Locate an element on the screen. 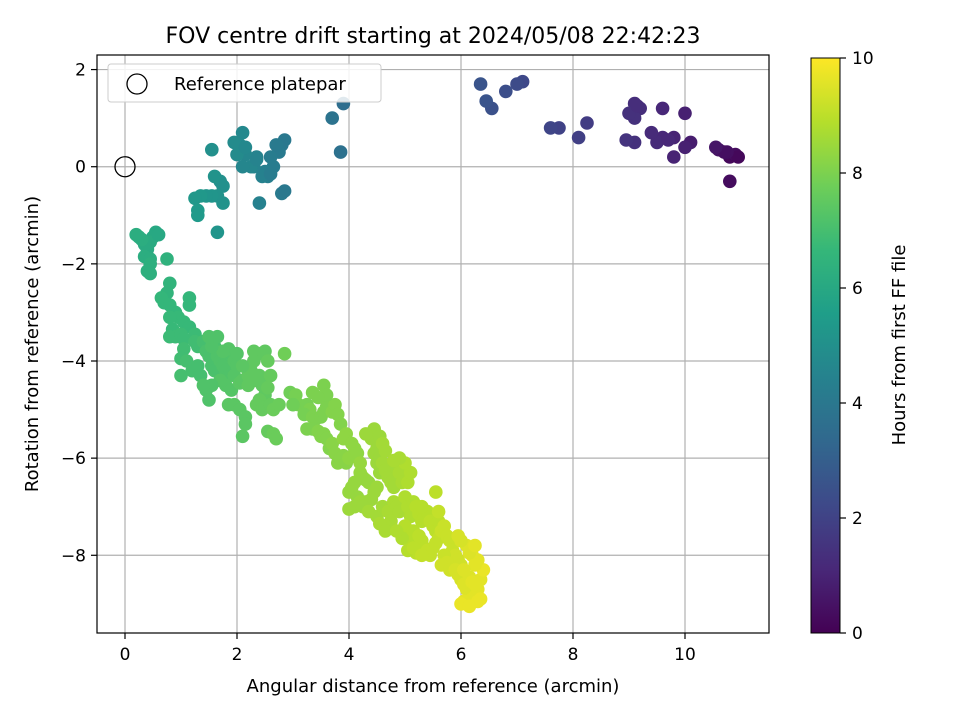  y-tick-label: −8 is located at coordinates (73, 556).